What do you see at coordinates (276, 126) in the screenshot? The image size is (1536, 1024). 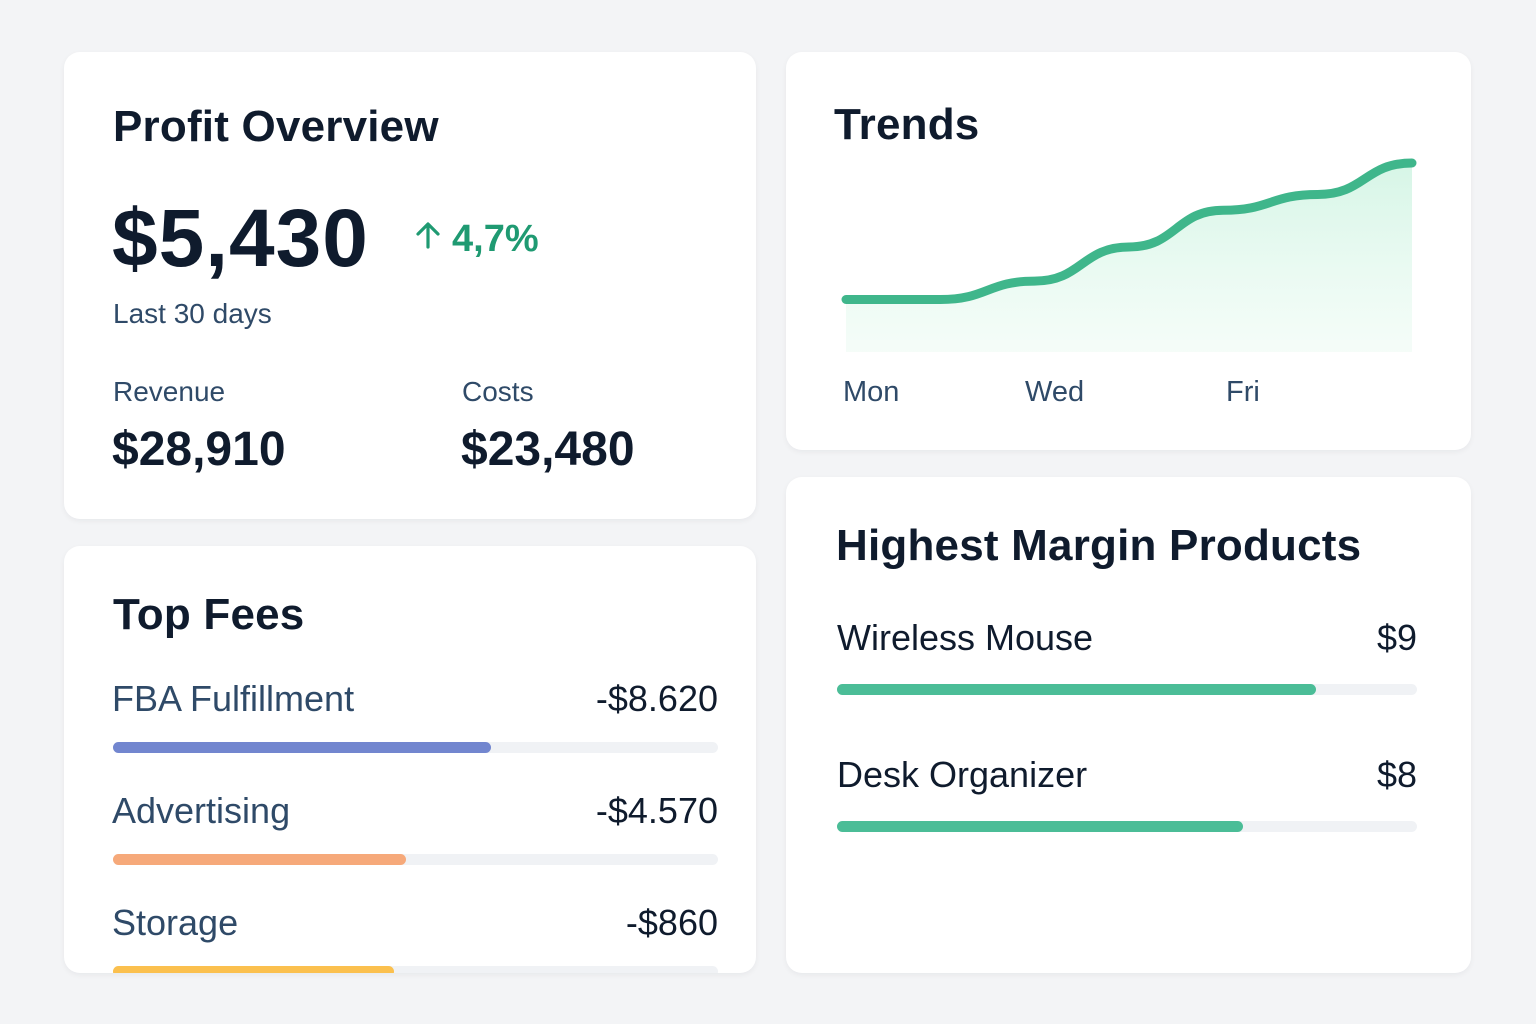 I see `profit-overview-title: Profit Overview` at bounding box center [276, 126].